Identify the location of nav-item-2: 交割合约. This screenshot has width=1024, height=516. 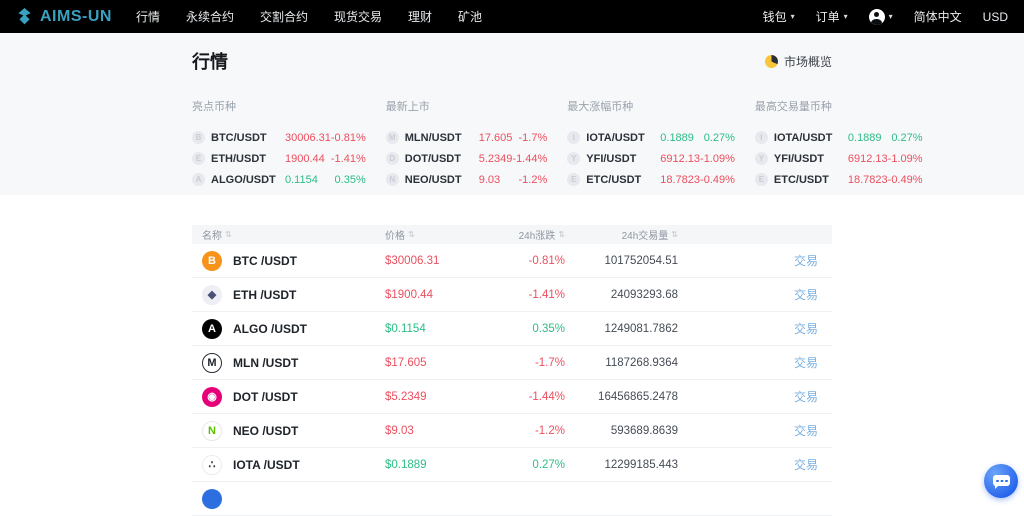
(283, 17).